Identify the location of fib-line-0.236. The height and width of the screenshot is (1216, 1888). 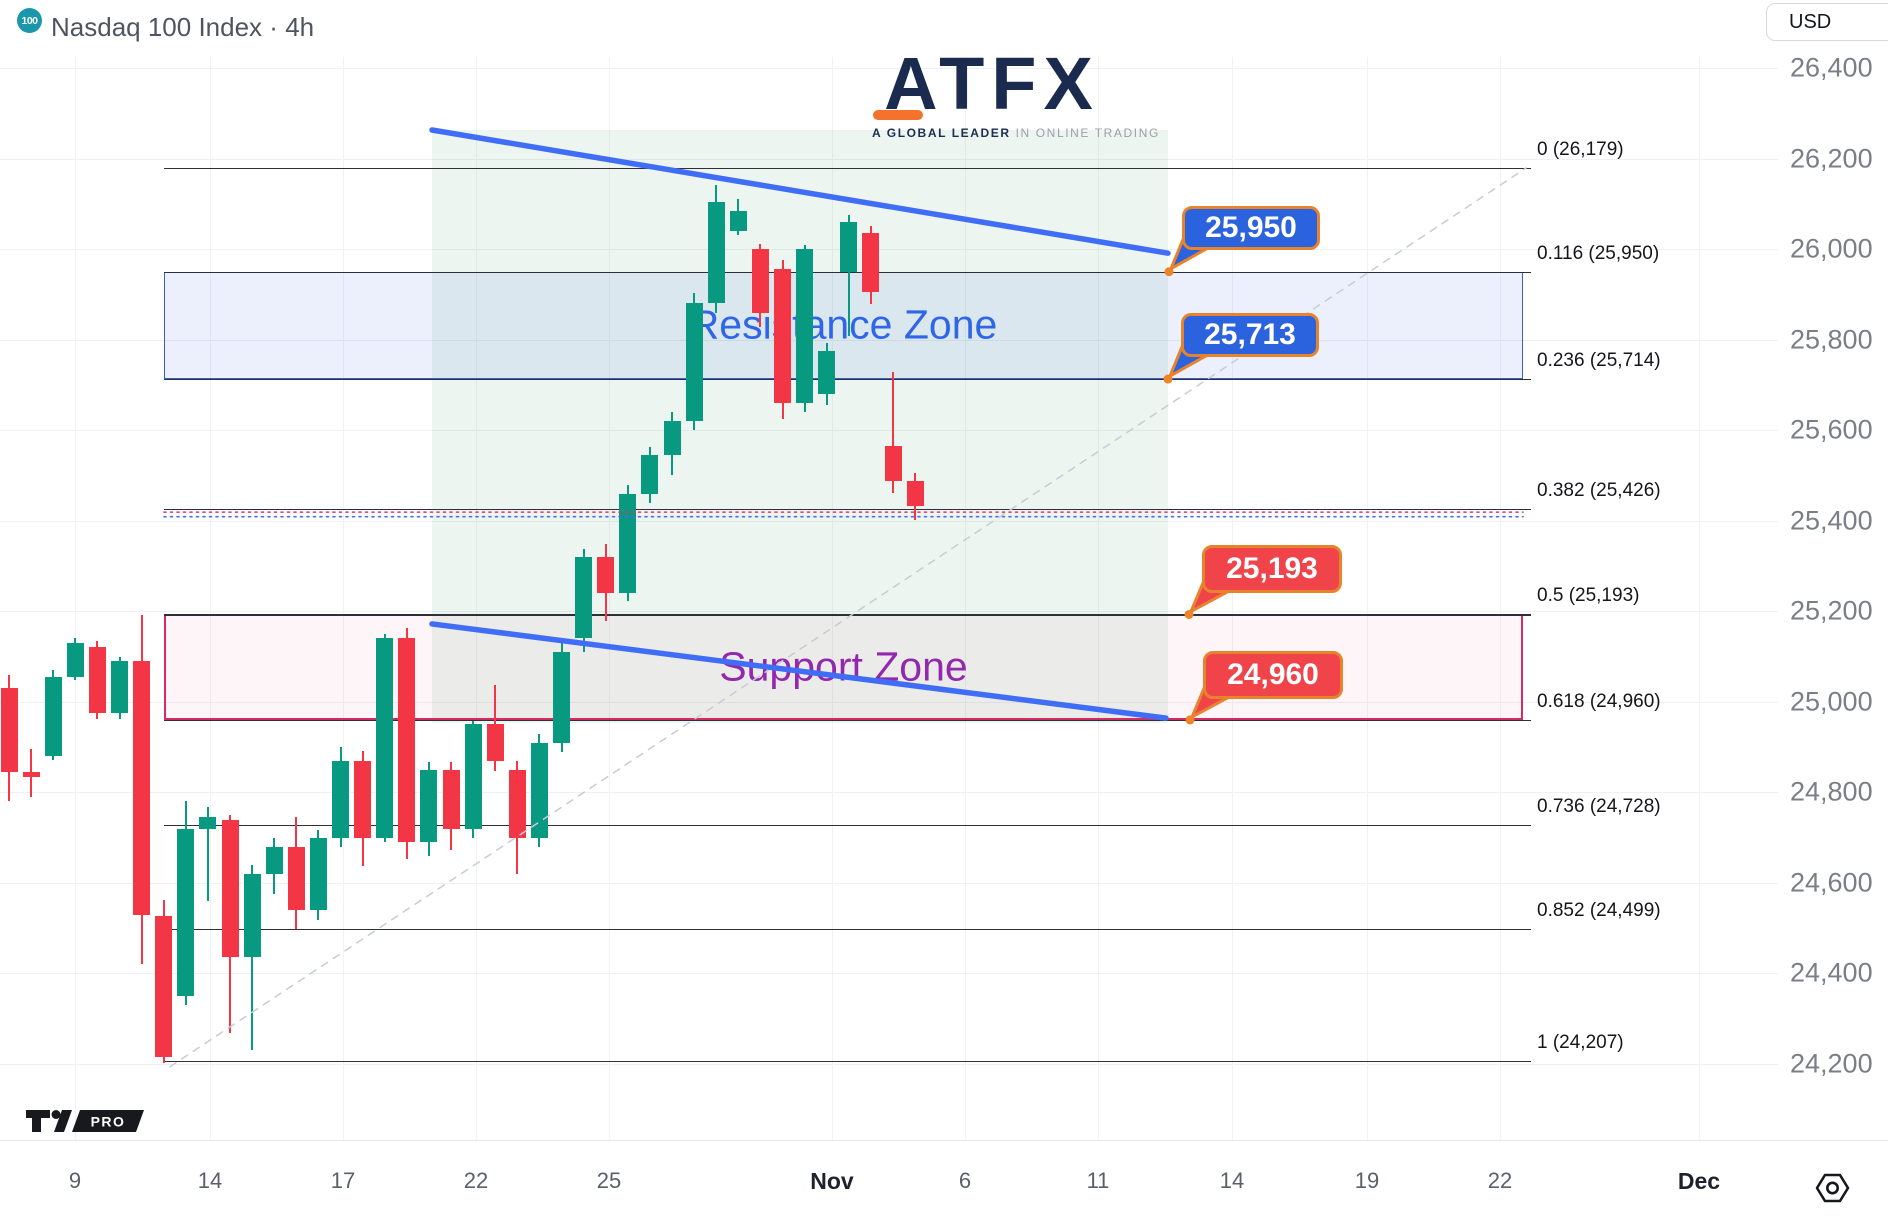
(847, 379).